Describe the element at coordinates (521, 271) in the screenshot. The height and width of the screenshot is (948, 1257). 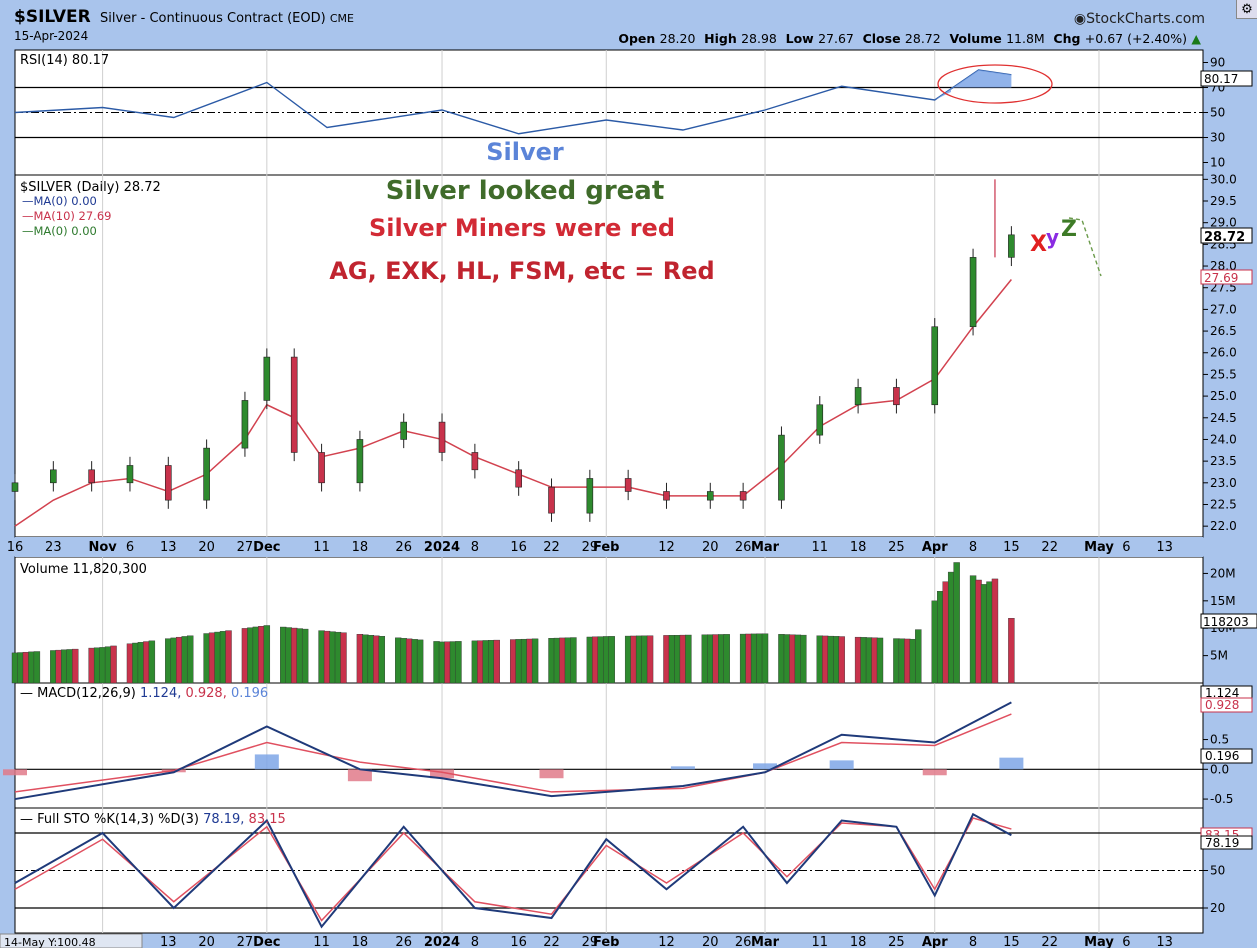
I see `annotation-line3: AG, EXK, HL, FSM, etc = Red` at that location.